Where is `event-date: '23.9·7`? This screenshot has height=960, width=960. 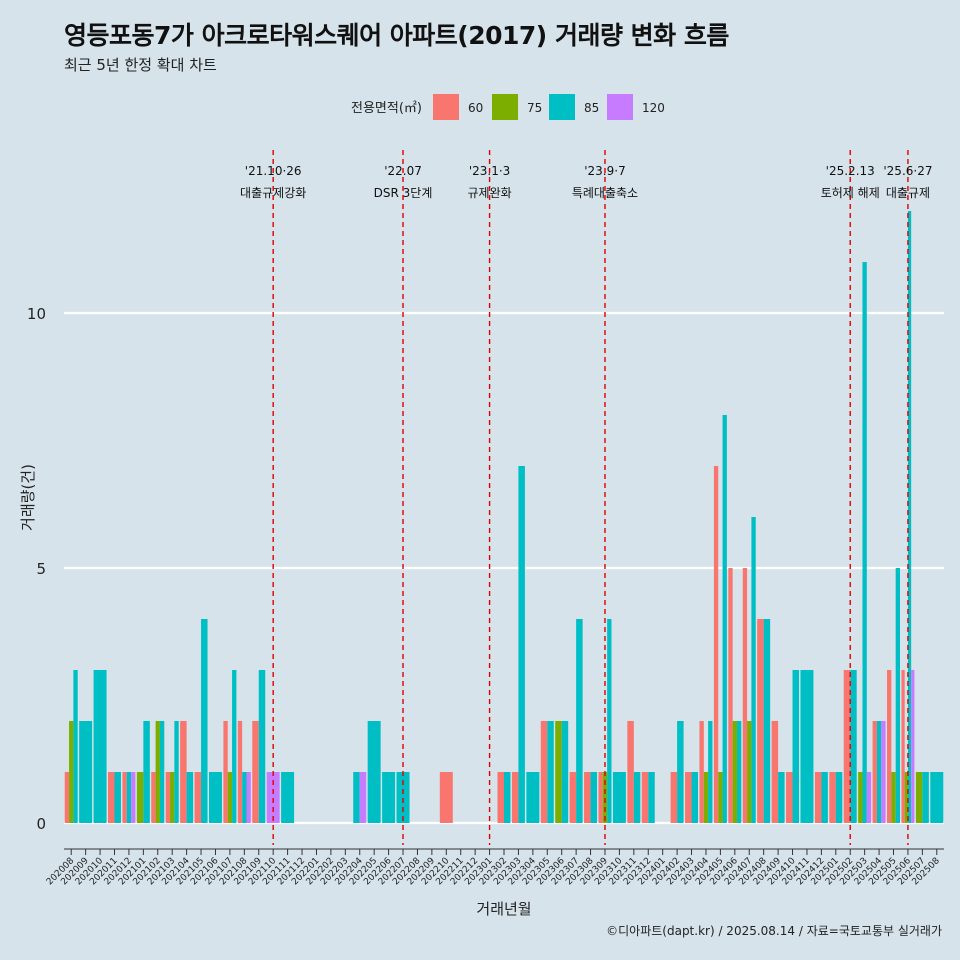 event-date: '23.9·7 is located at coordinates (604, 171).